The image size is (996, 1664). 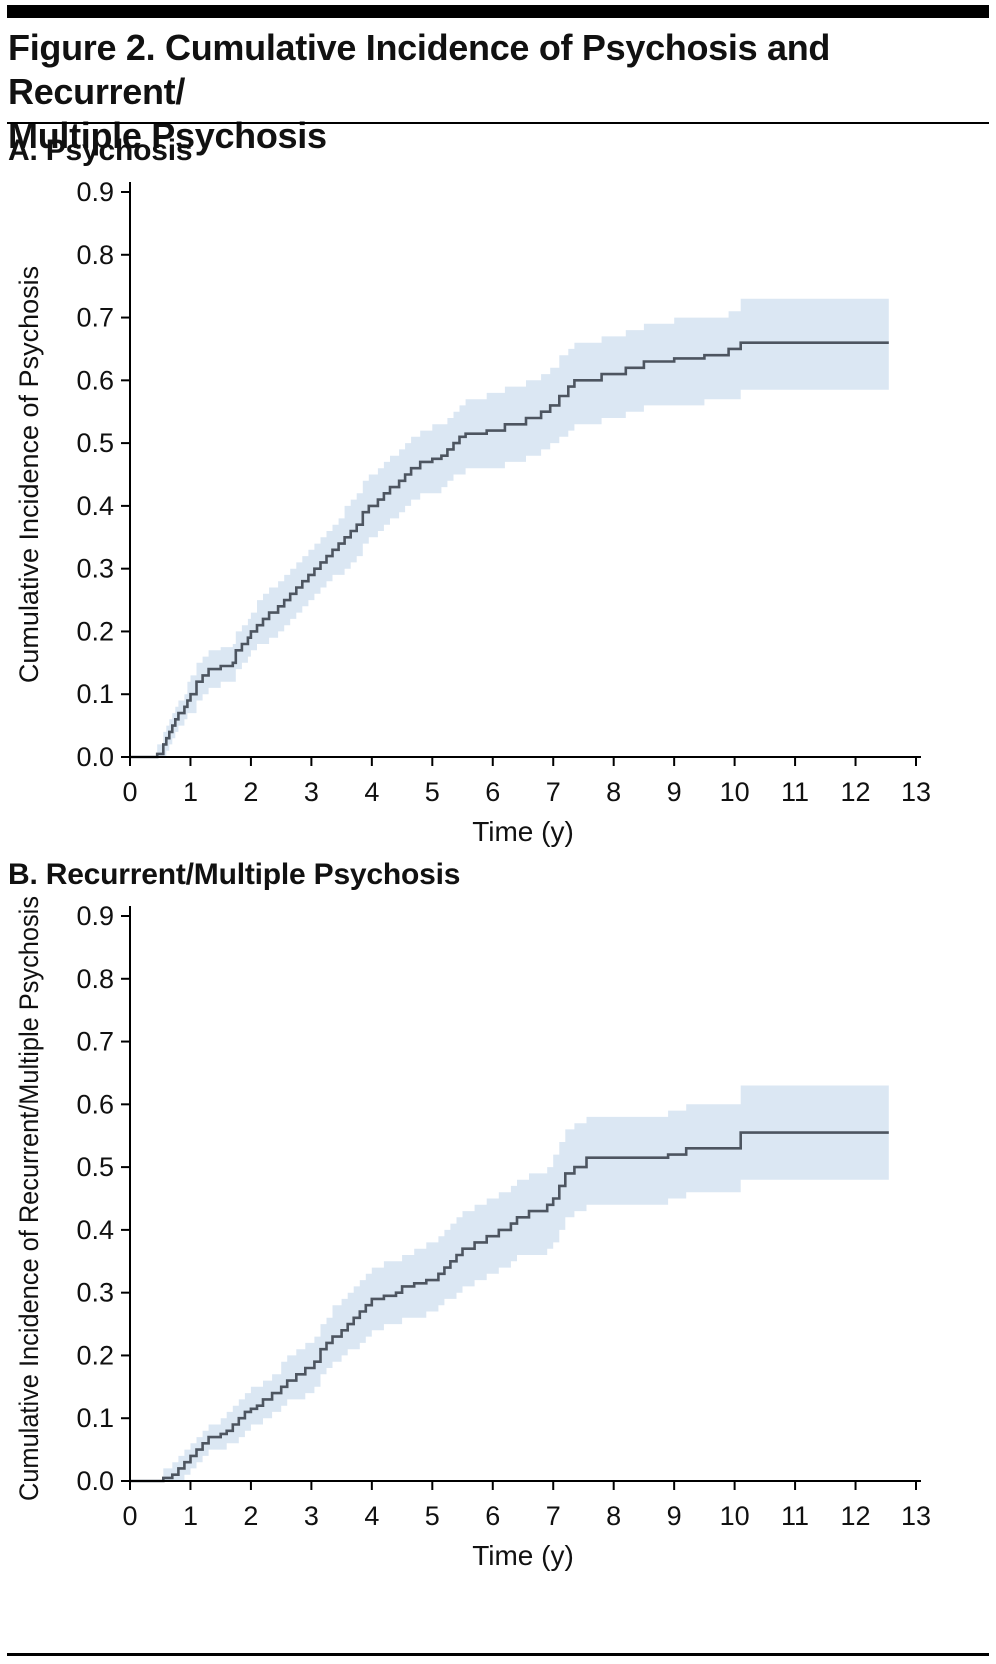 What do you see at coordinates (234, 874) in the screenshot?
I see `panel-b-heading: B. Recurrent/Multiple Psychosis` at bounding box center [234, 874].